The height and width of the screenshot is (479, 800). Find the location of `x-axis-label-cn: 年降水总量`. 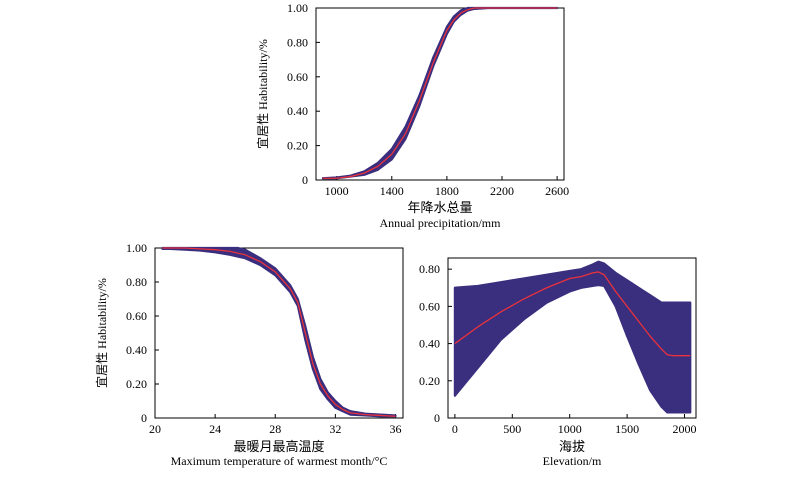

x-axis-label-cn: 年降水总量 is located at coordinates (439, 207).